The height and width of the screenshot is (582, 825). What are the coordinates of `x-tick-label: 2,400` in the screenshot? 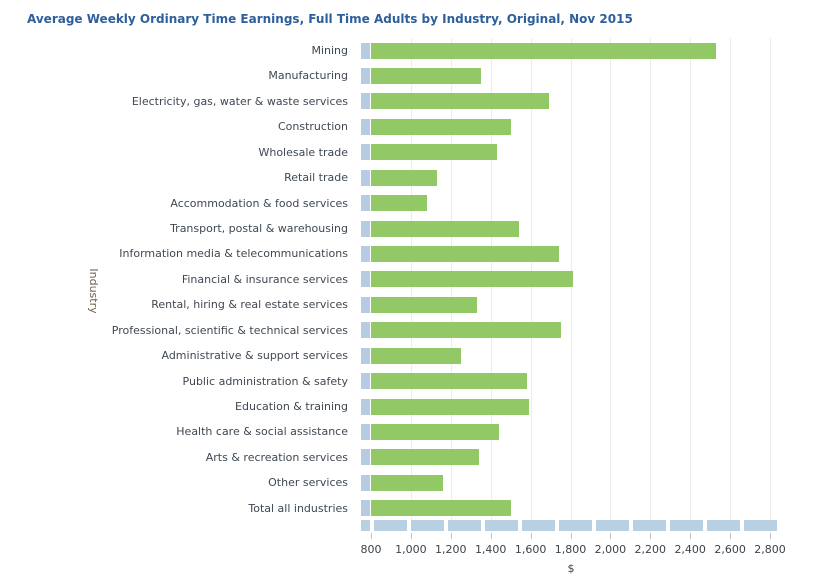 It's located at (690, 549).